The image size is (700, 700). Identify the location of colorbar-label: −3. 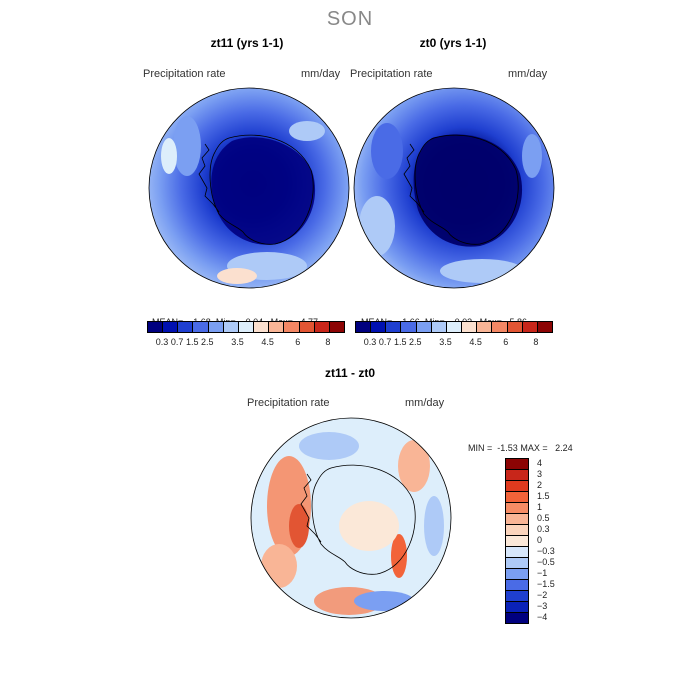
(542, 605).